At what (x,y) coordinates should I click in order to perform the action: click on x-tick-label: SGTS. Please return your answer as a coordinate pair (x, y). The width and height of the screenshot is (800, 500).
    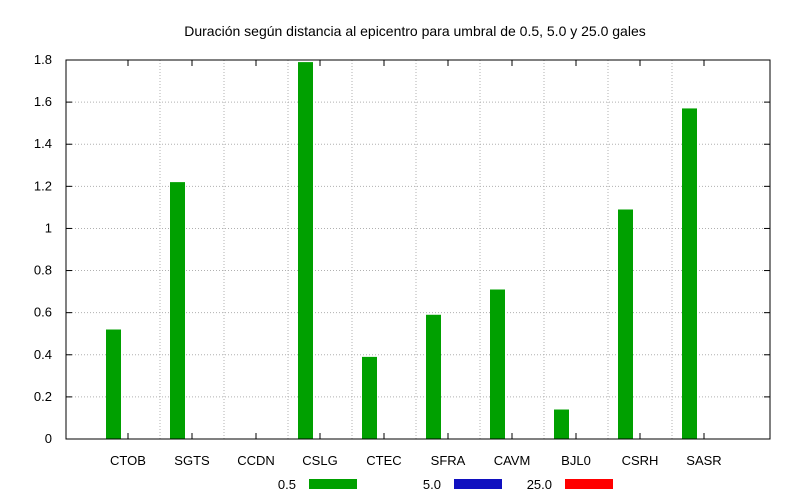
    Looking at the image, I should click on (192, 460).